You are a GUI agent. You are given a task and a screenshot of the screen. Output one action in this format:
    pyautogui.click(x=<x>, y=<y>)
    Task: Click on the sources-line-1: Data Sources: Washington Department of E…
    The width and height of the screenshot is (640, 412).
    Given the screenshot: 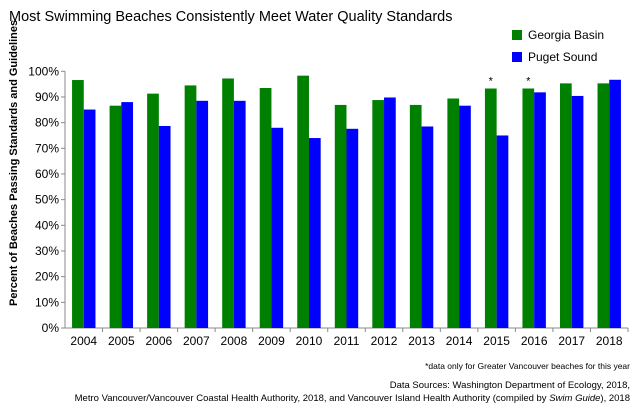 What is the action you would take?
    pyautogui.click(x=509, y=385)
    